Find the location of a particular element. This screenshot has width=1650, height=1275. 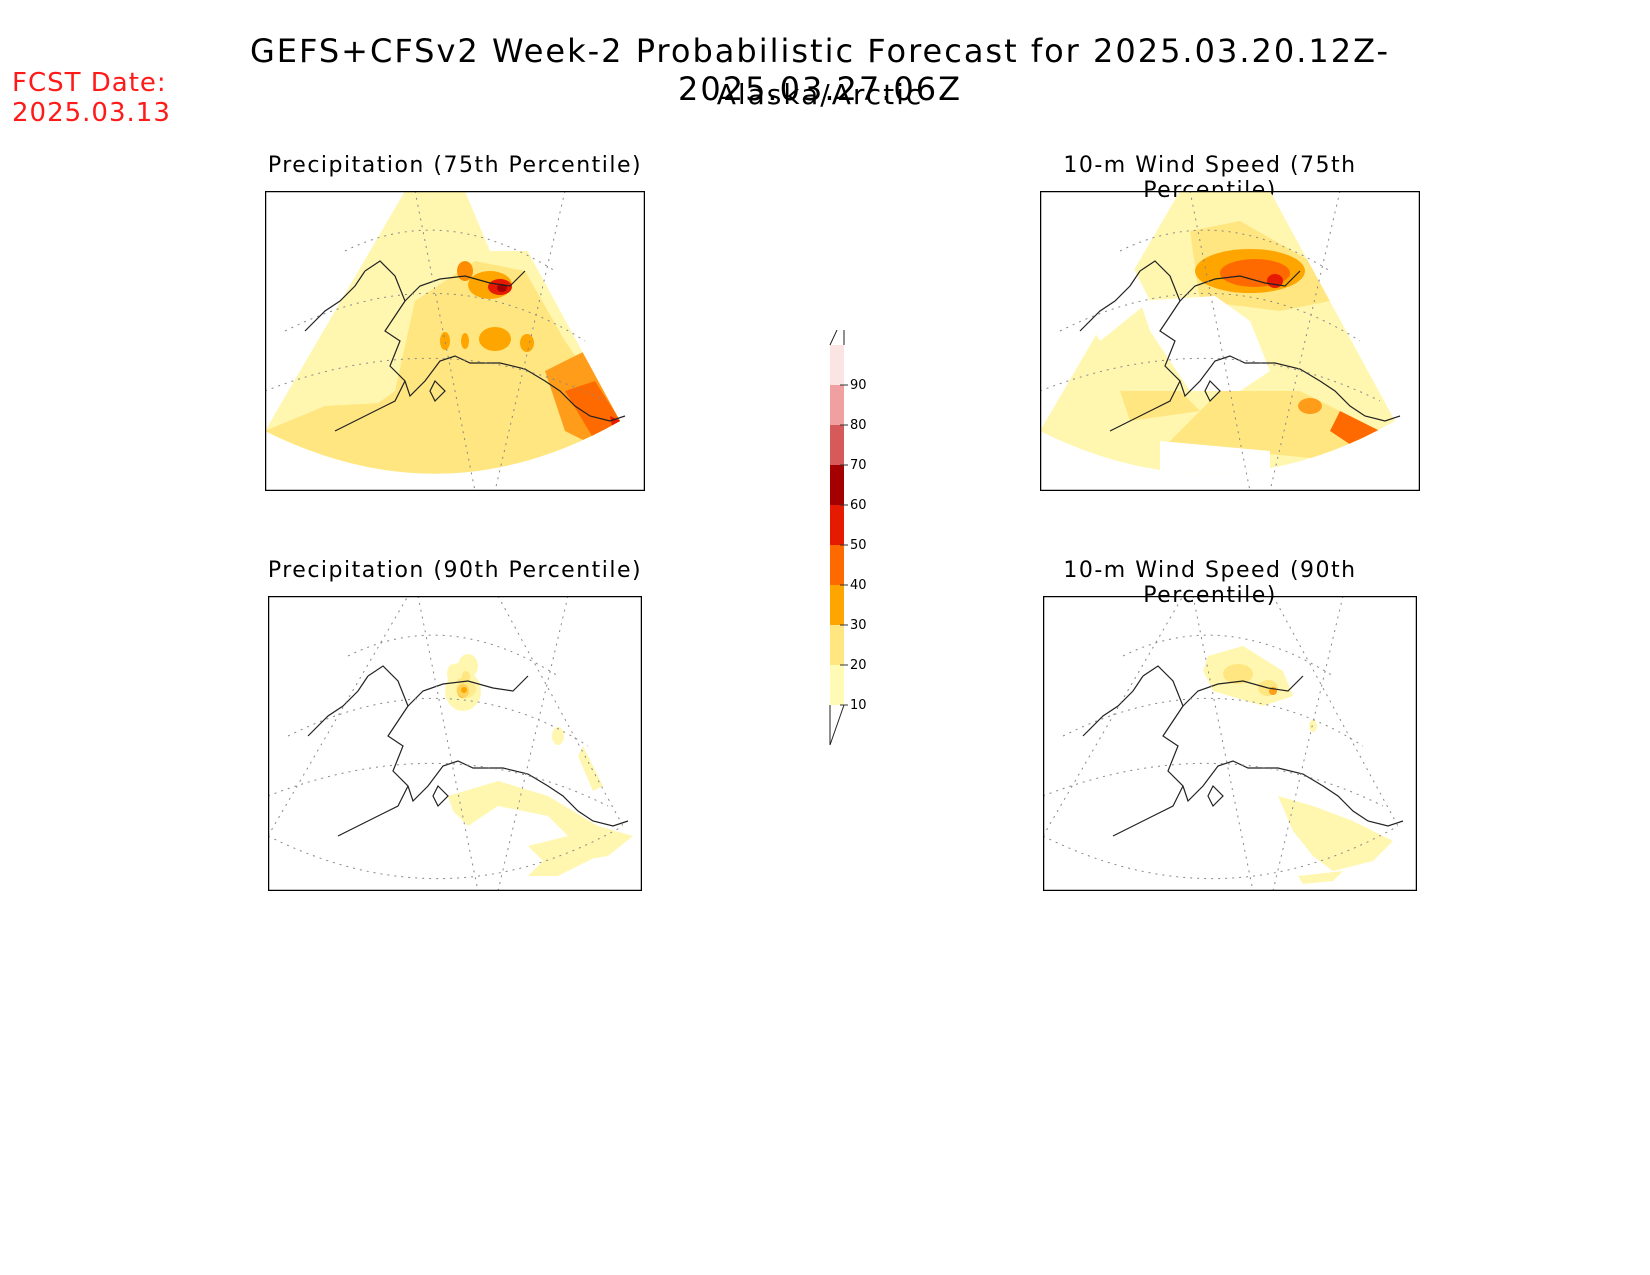

map-wind75 is located at coordinates (1230, 341).